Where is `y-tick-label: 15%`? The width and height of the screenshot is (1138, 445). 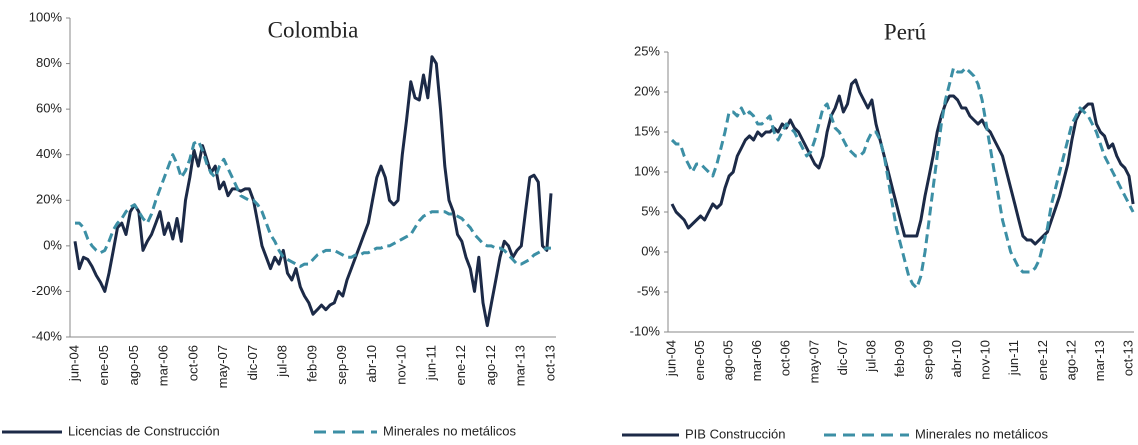 y-tick-label: 15% is located at coordinates (647, 130).